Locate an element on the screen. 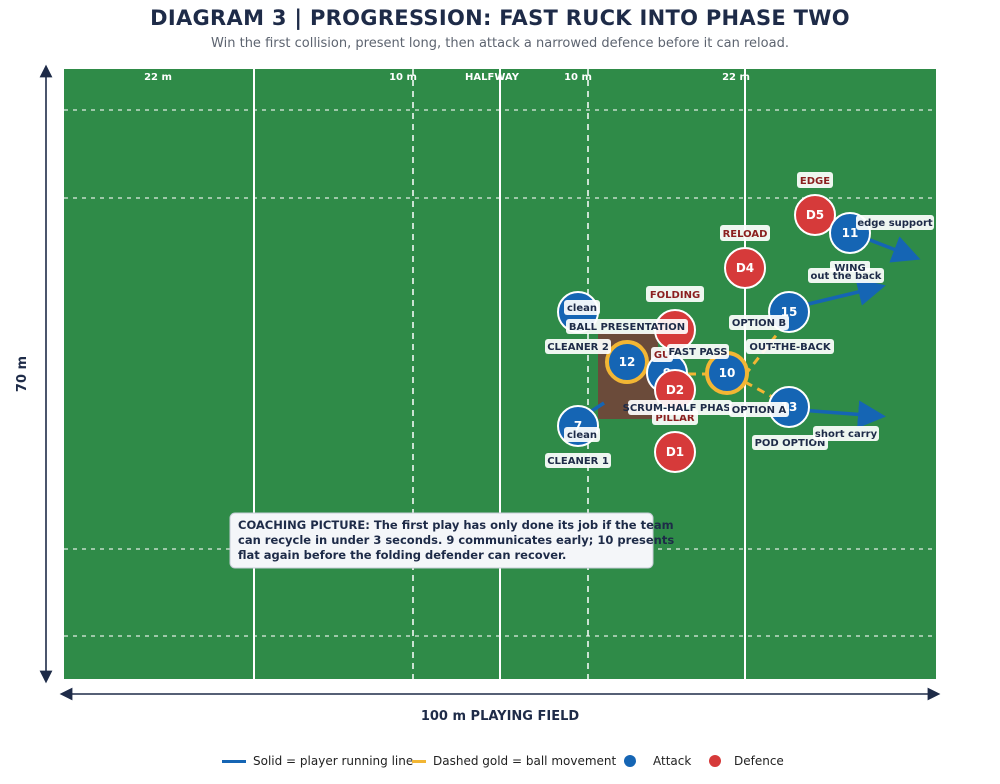 Image resolution: width=1000 pixels, height=784 pixels. fast-pass-text: FAST PASS is located at coordinates (697, 352).